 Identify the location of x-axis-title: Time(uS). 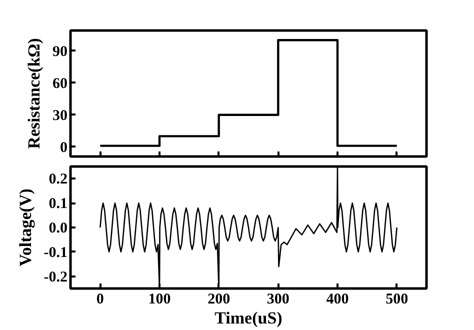
(248, 318).